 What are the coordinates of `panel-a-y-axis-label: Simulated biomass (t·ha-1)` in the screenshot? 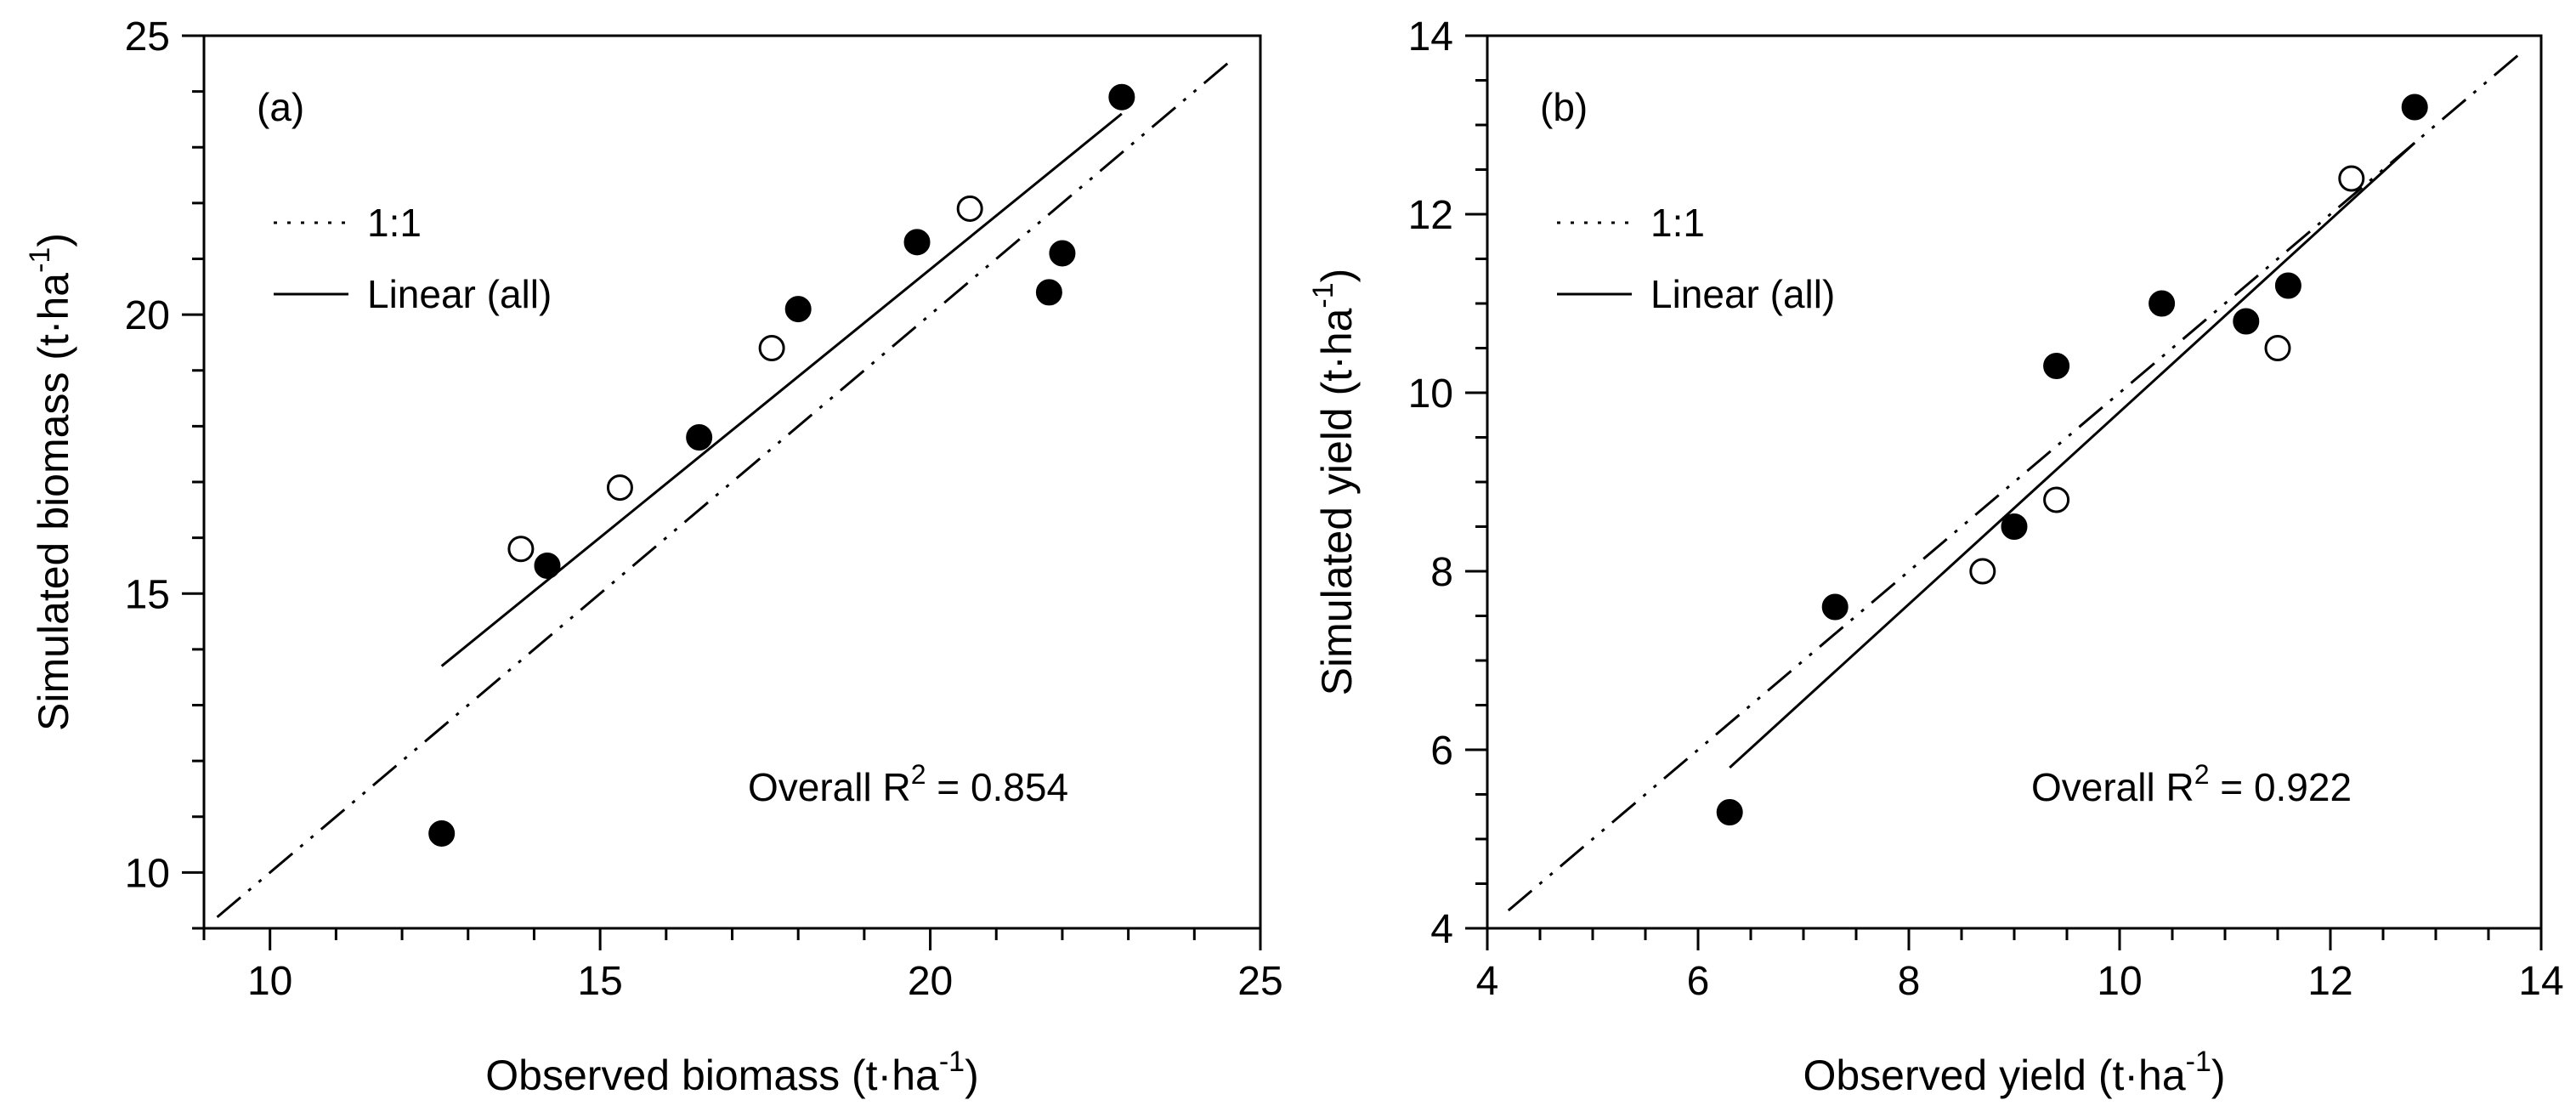 It's located at (50, 482).